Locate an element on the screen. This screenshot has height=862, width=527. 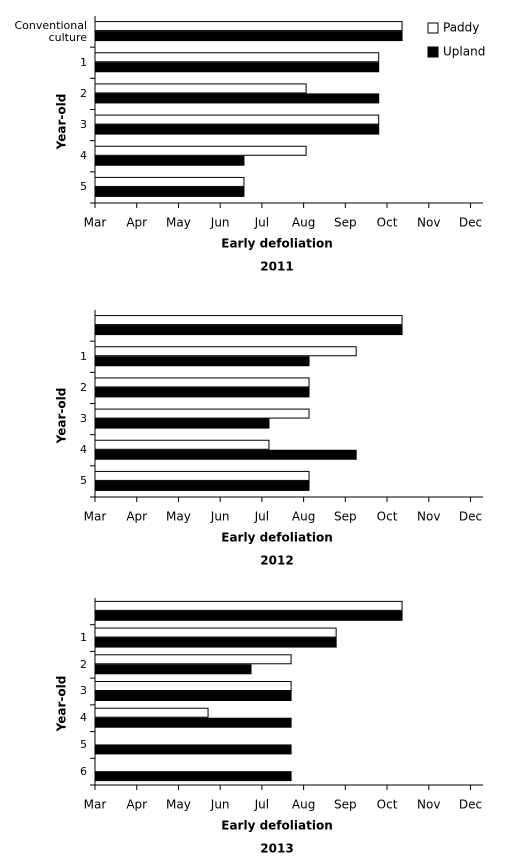
category-text: Conventional culture is located at coordinates (51, 31).